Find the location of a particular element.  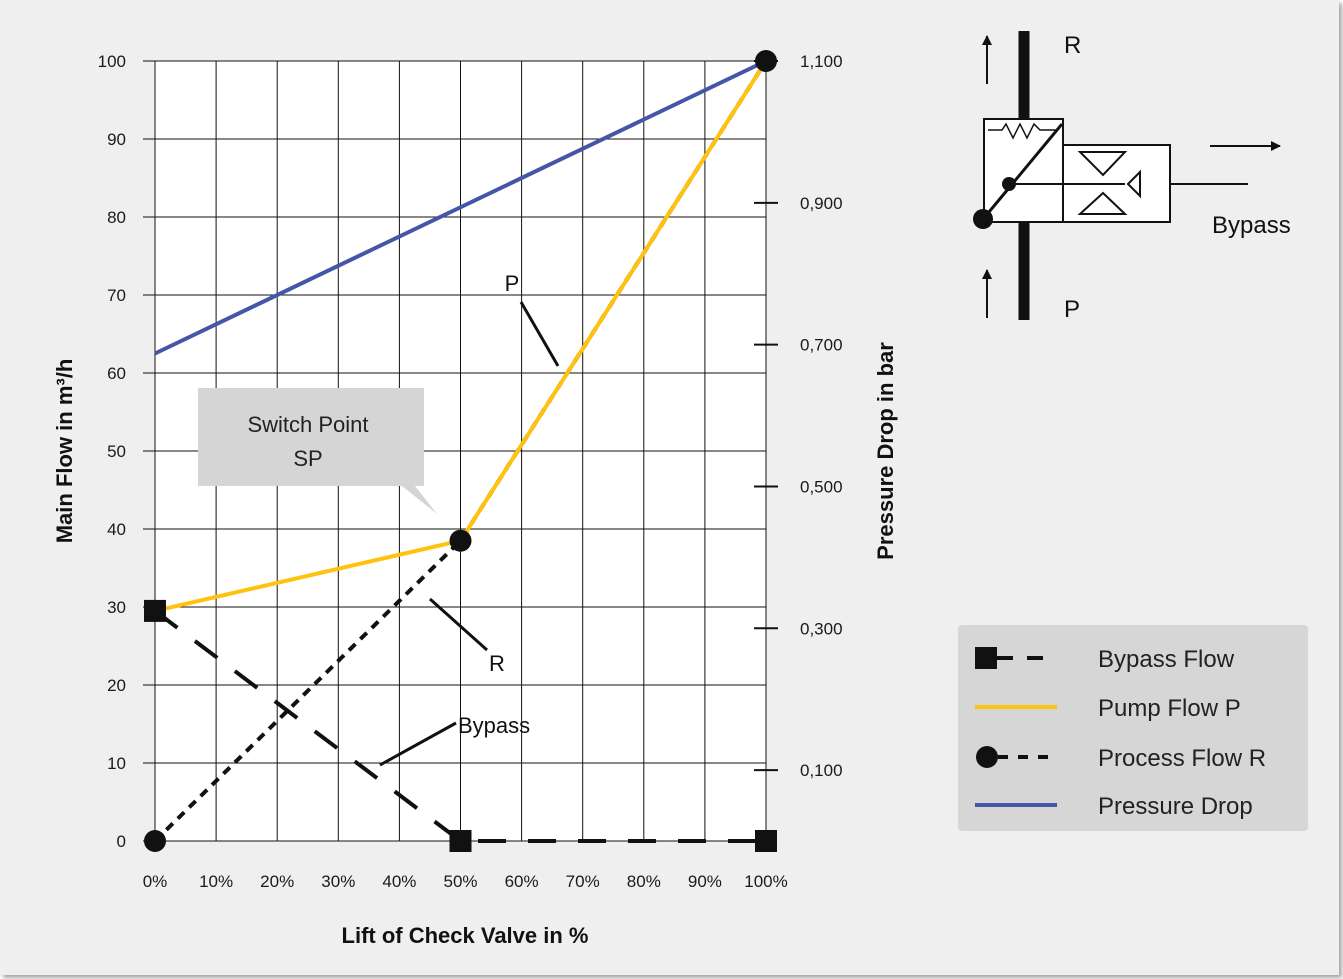

y-tick-label: 40 is located at coordinates (116, 529).